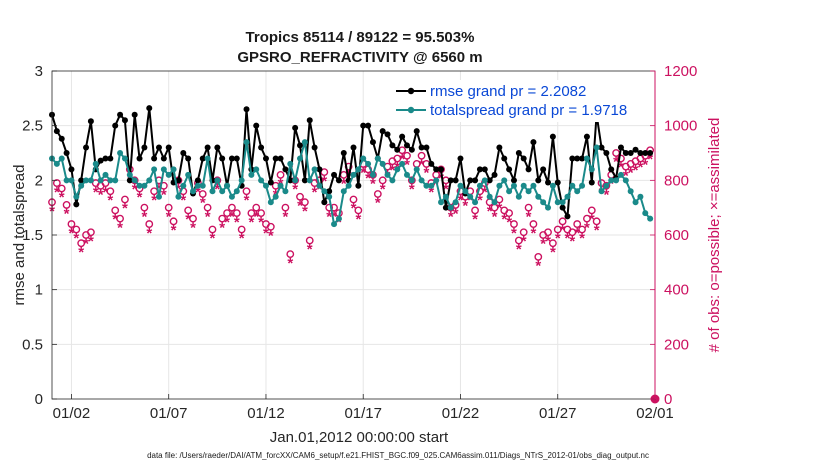  I want to click on assimilated-point-51: *, so click(300, 205).